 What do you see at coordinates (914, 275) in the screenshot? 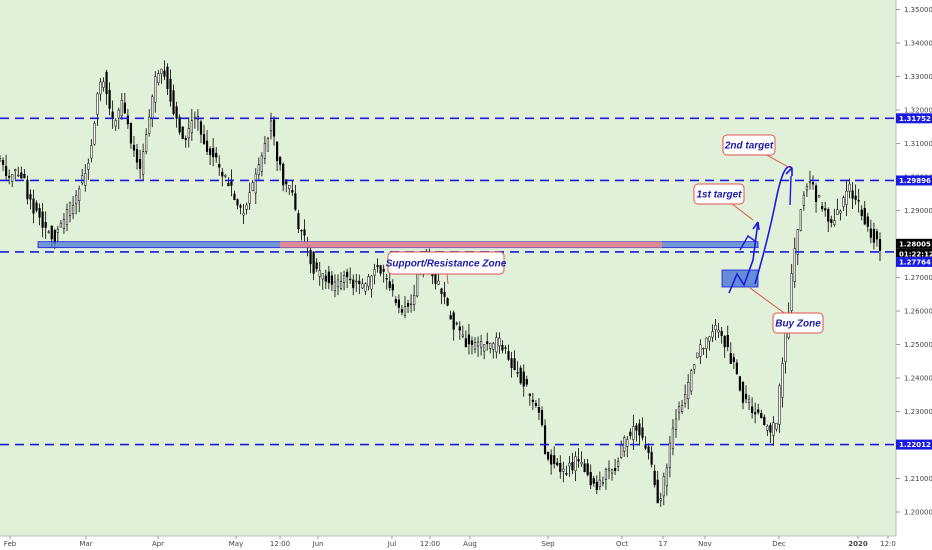
I see `price-axis` at bounding box center [914, 275].